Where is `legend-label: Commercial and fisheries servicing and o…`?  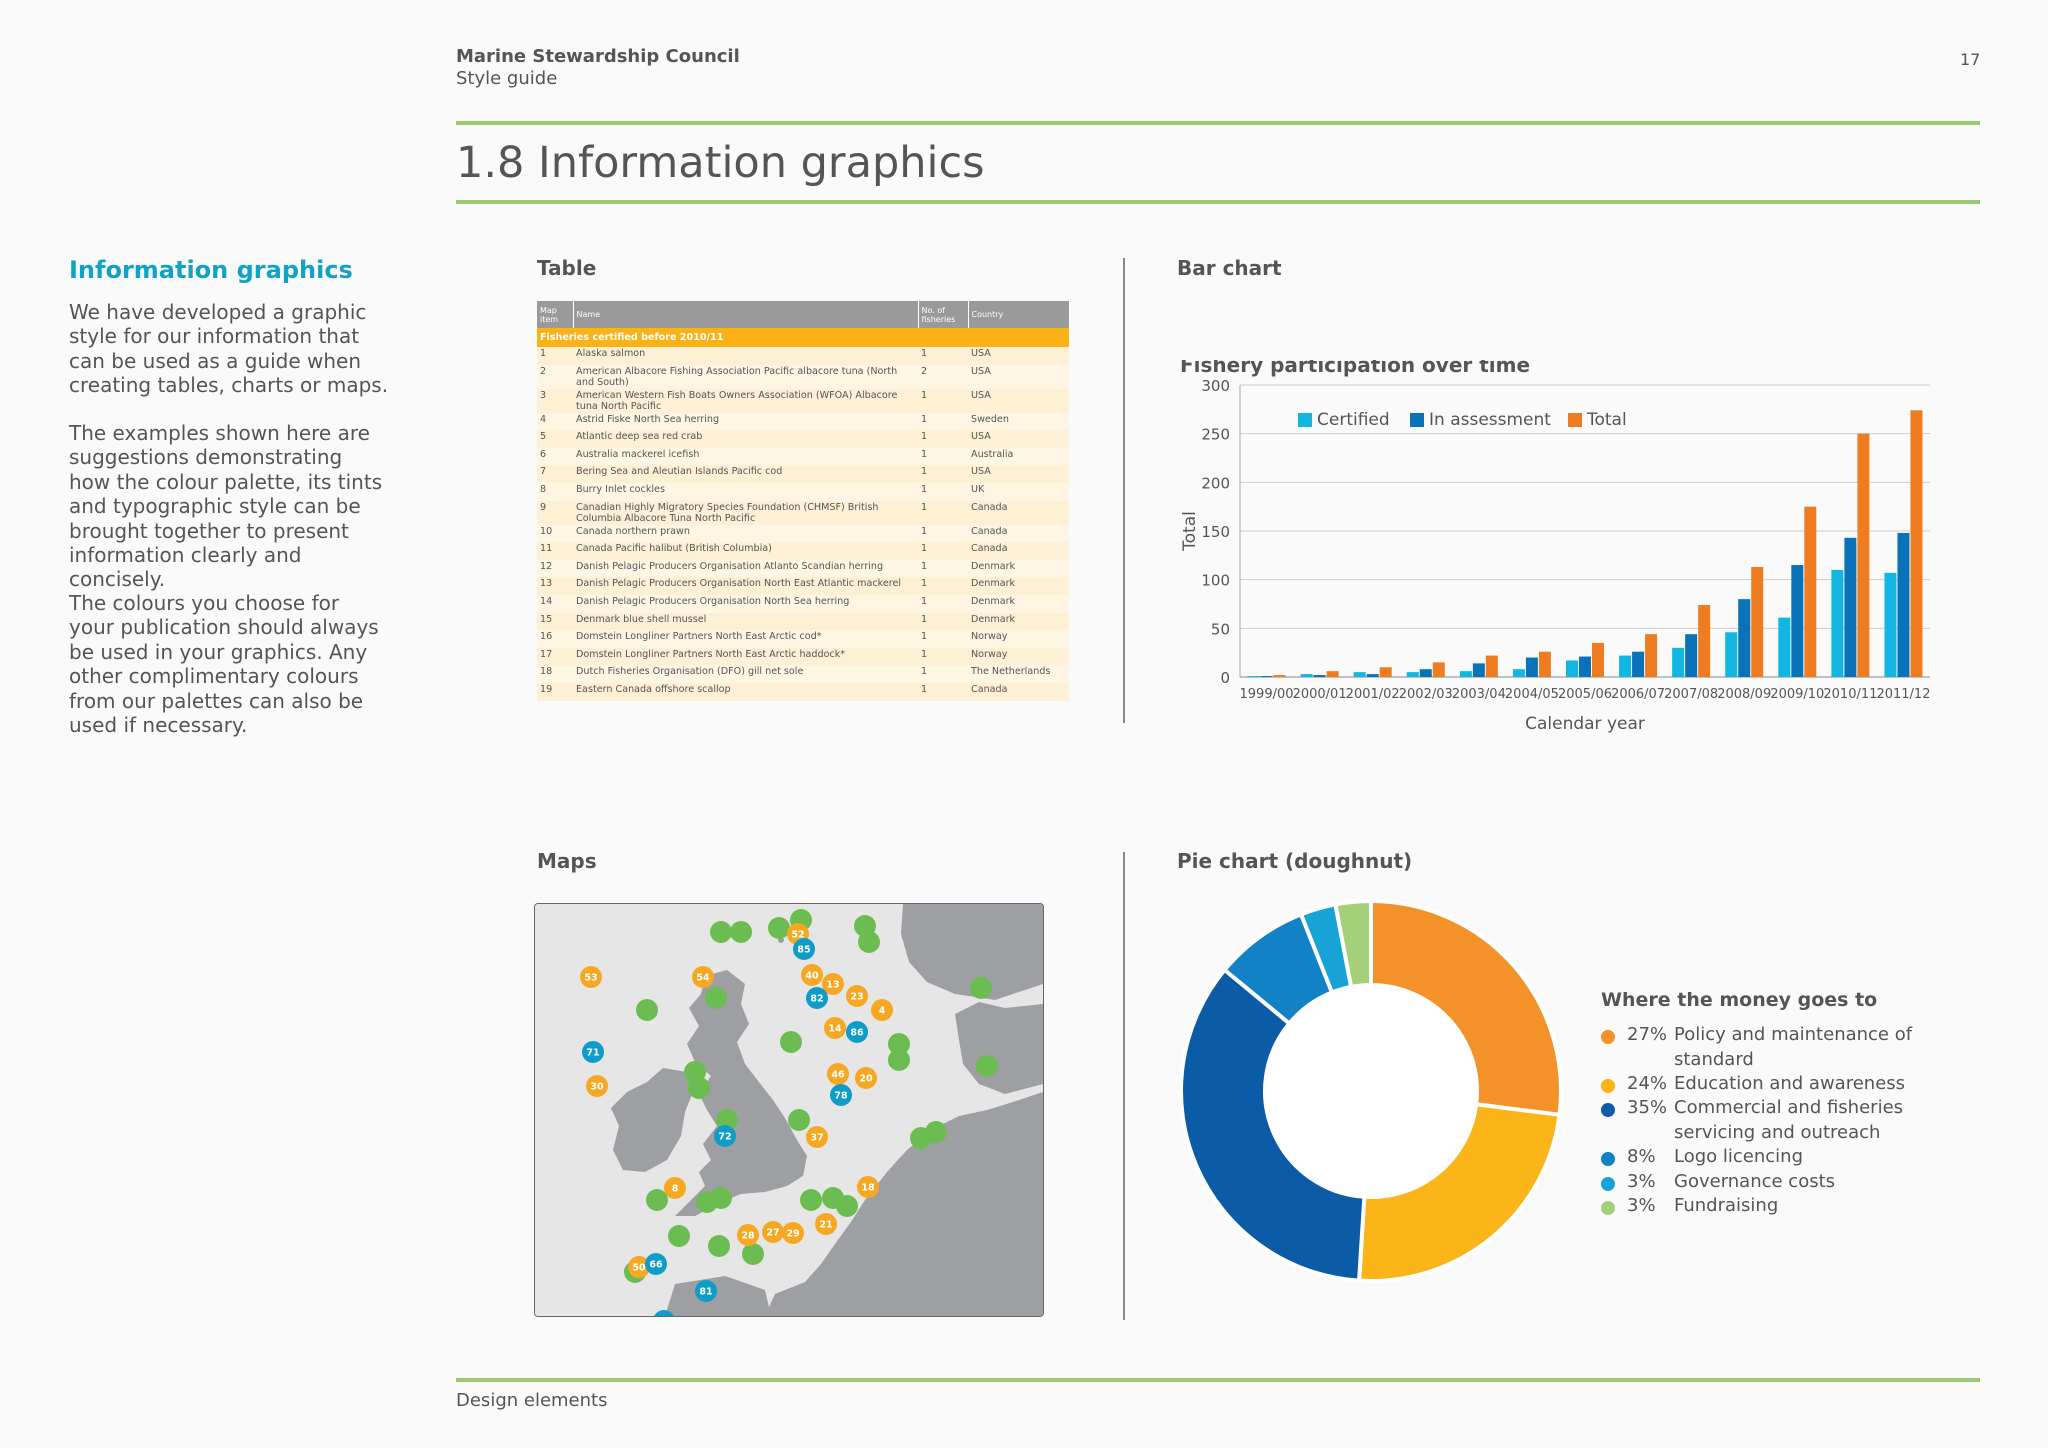 legend-label: Commercial and fisheries servicing and o… is located at coordinates (1789, 1120).